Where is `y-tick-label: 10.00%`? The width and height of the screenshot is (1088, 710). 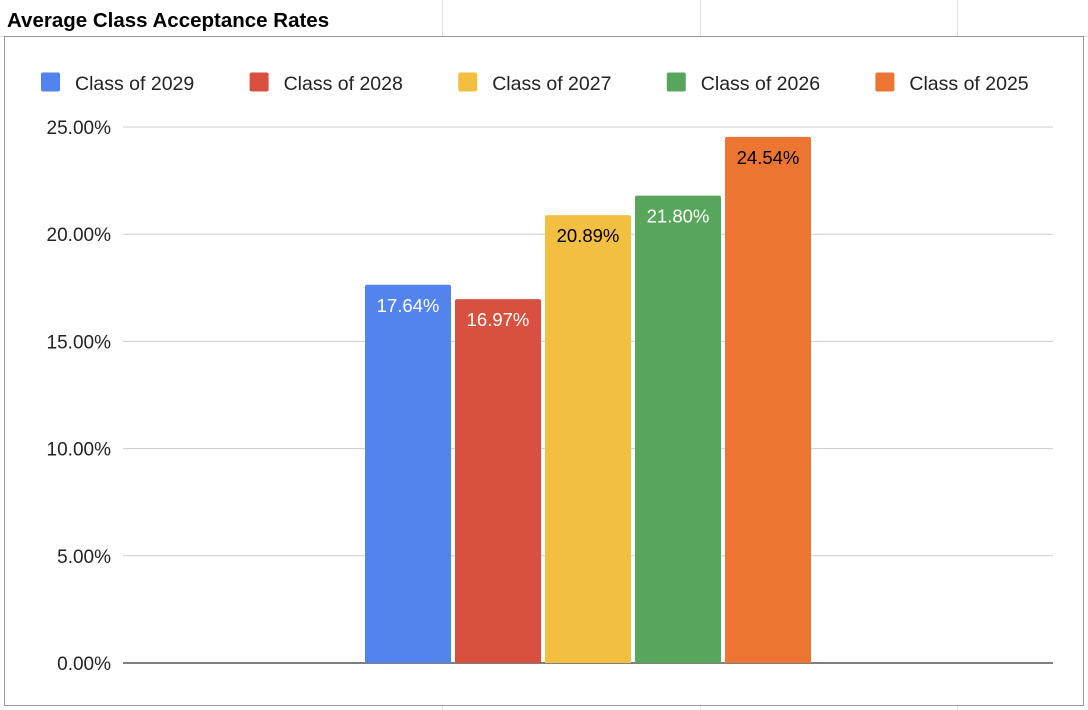 y-tick-label: 10.00% is located at coordinates (79, 450).